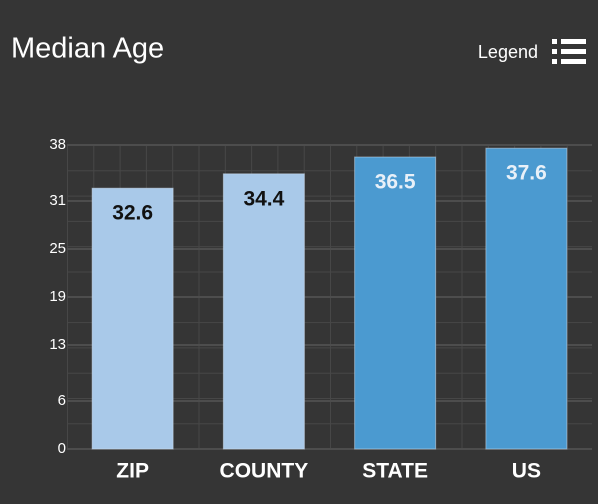  I want to click on y-tick-label: 19, so click(57, 296).